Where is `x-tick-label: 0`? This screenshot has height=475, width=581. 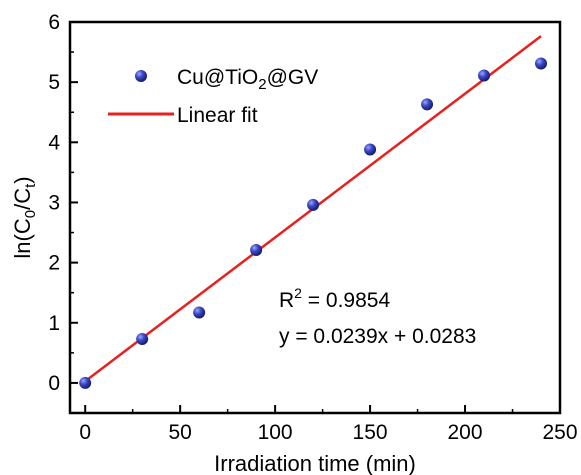
x-tick-label: 0 is located at coordinates (85, 432).